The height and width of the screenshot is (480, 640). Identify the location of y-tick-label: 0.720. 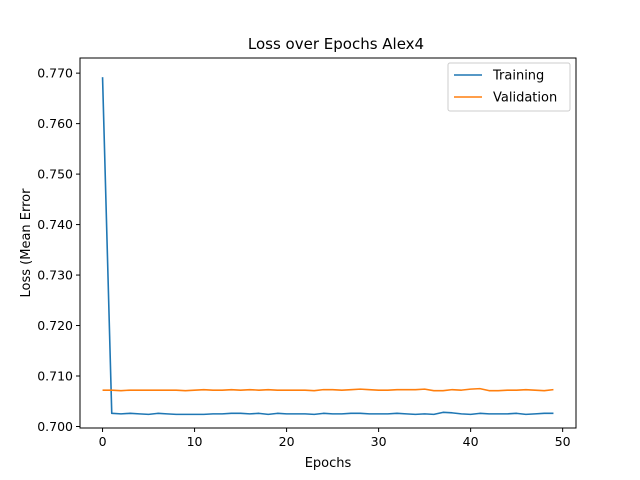
(55, 325).